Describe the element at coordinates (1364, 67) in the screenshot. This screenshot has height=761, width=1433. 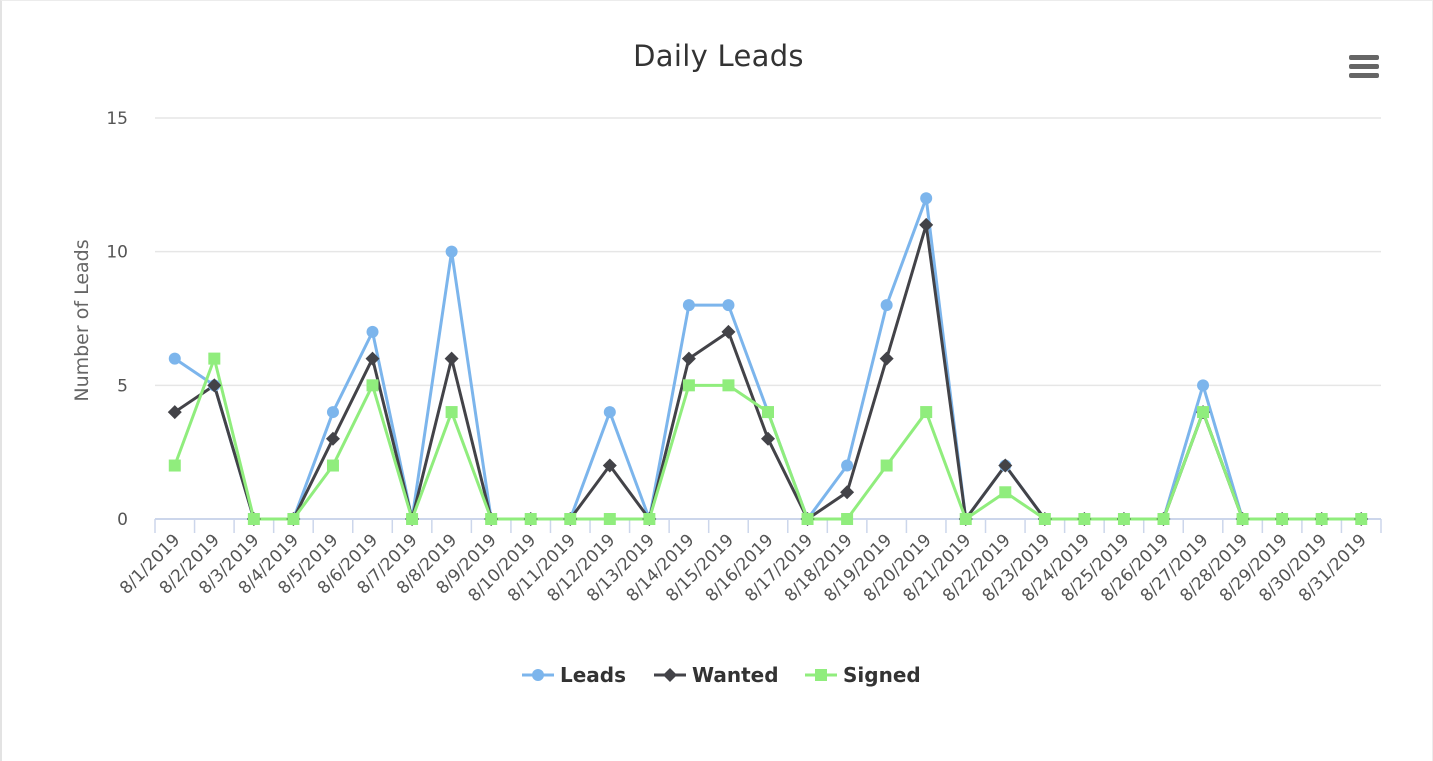
I see `hamburger-menu-icon` at that location.